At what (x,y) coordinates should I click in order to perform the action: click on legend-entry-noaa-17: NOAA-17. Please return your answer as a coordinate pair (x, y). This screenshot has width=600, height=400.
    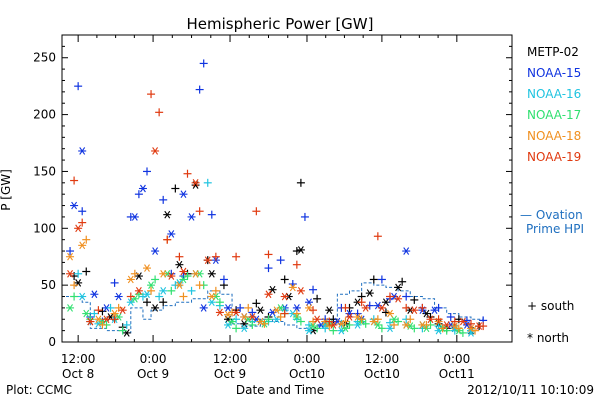
    Looking at the image, I should click on (554, 115).